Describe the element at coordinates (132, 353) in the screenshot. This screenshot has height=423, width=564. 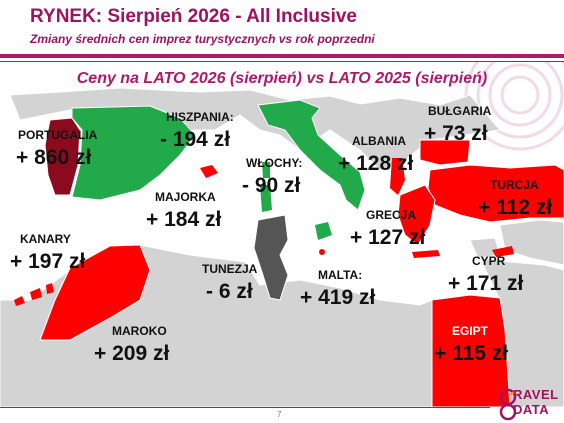
I see `label-maroko-value: + 209 zł` at that location.